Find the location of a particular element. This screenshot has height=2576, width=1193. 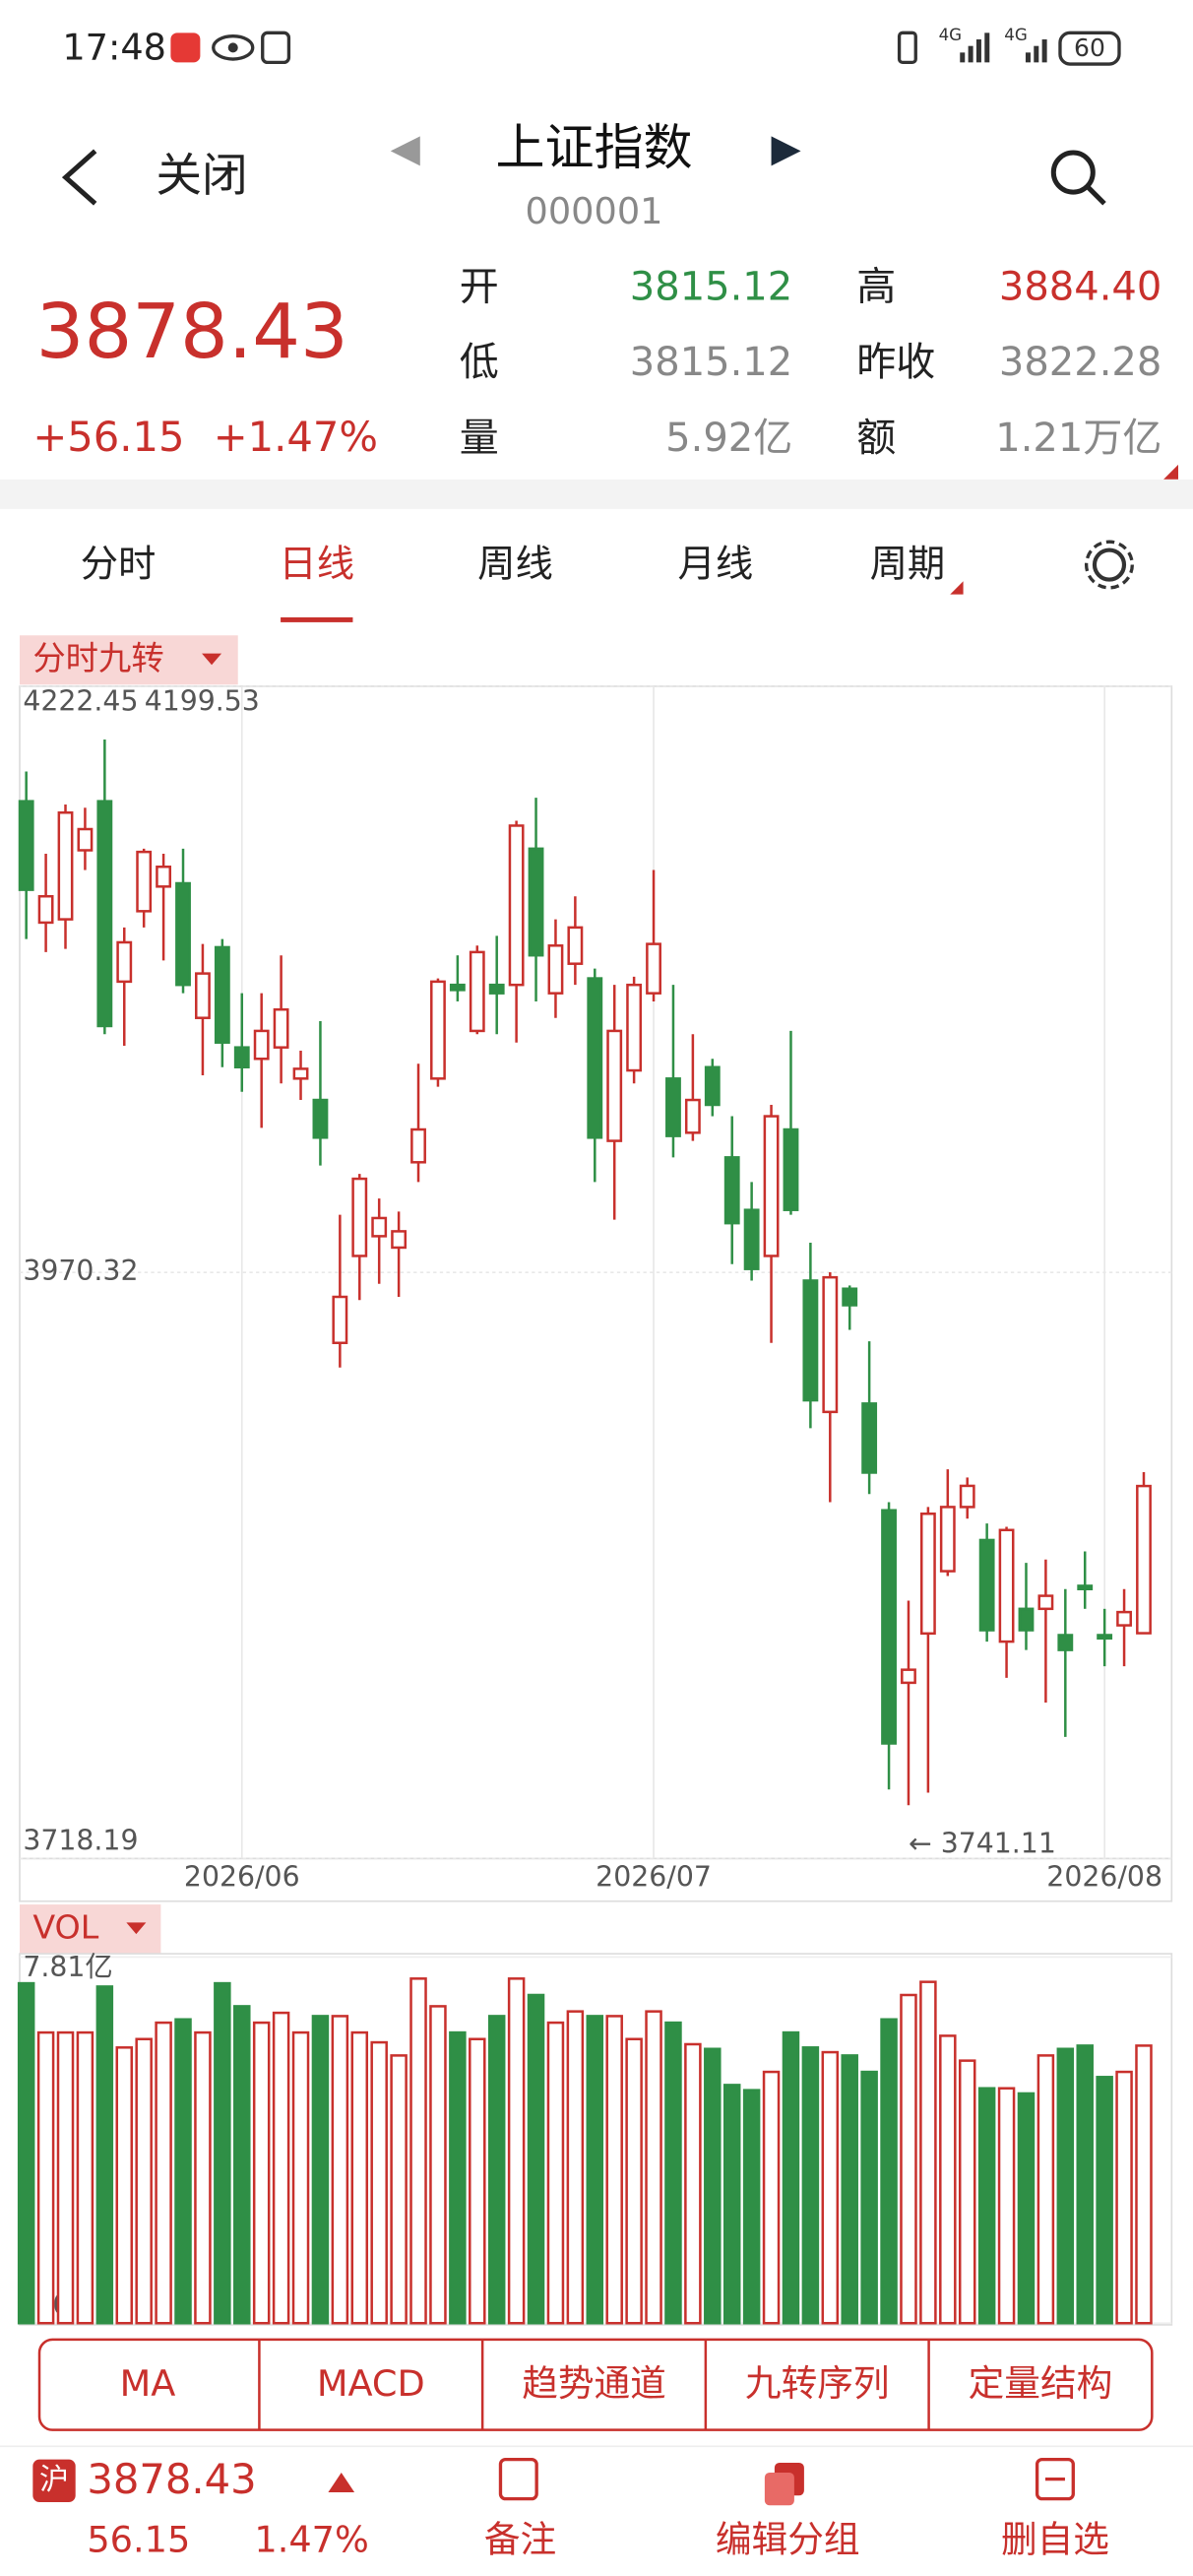

time: 17:48 is located at coordinates (114, 48).